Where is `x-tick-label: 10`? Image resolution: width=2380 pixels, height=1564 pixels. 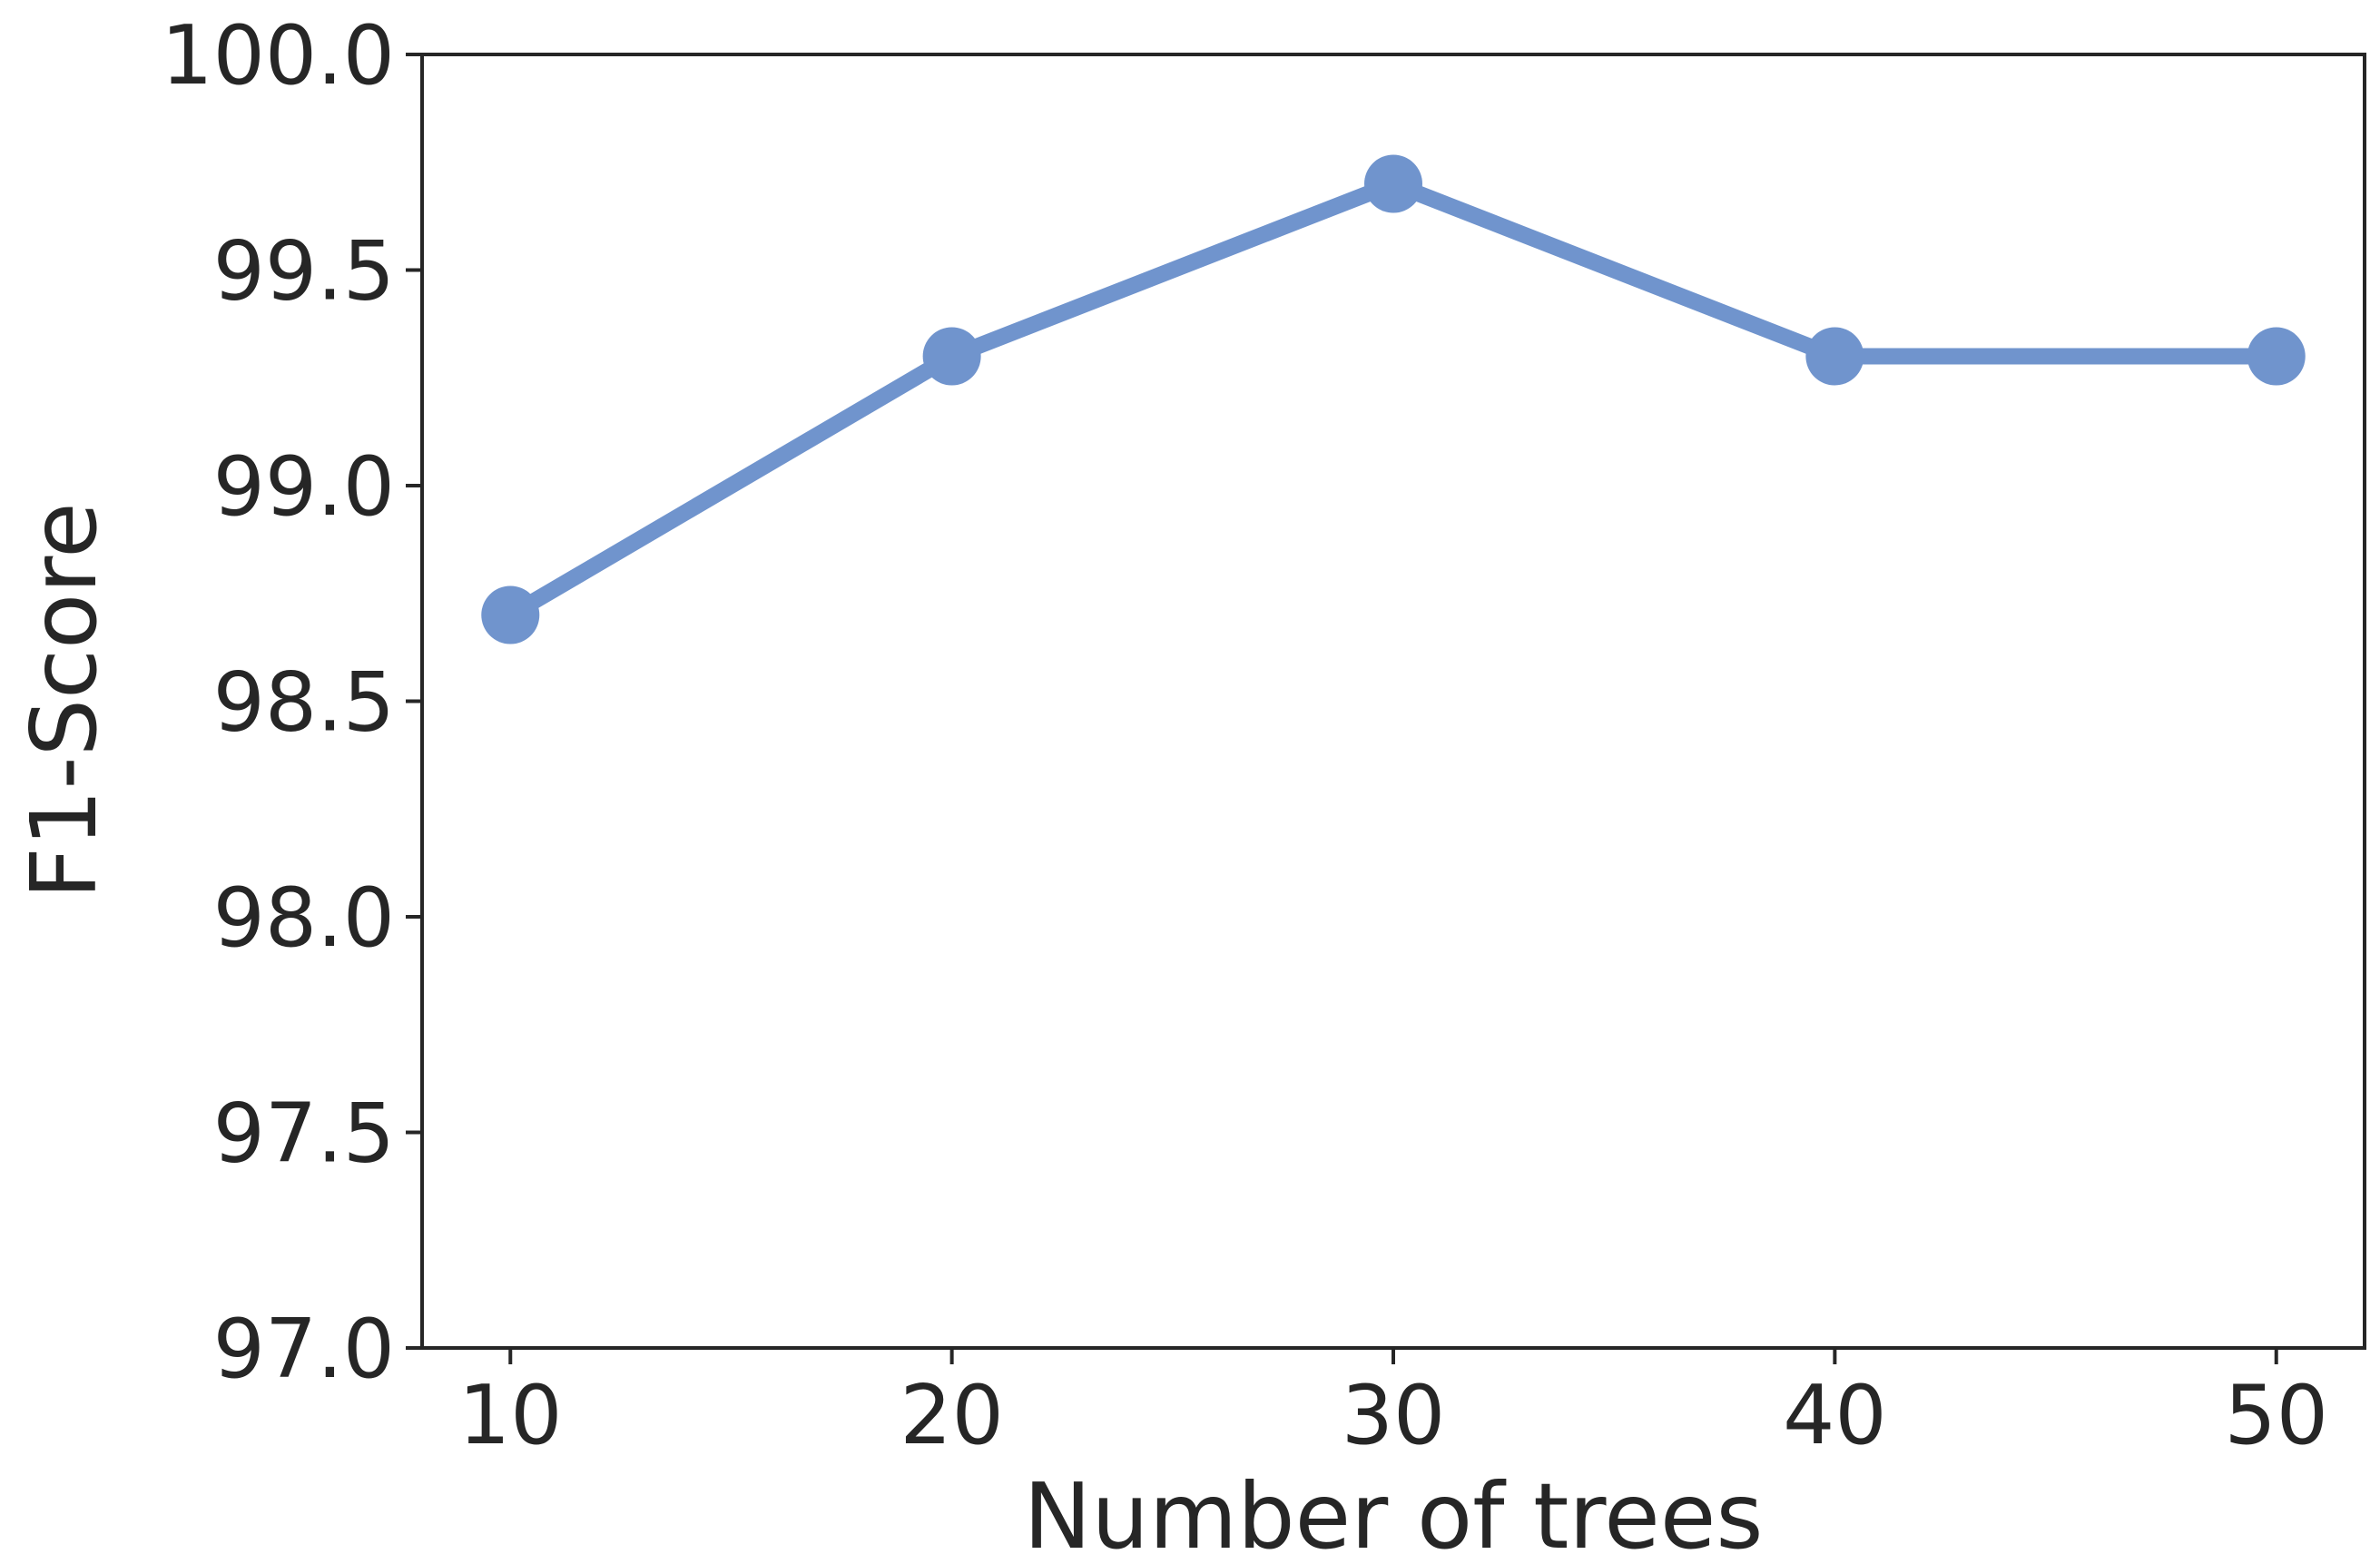
x-tick-label: 10 is located at coordinates (510, 1415).